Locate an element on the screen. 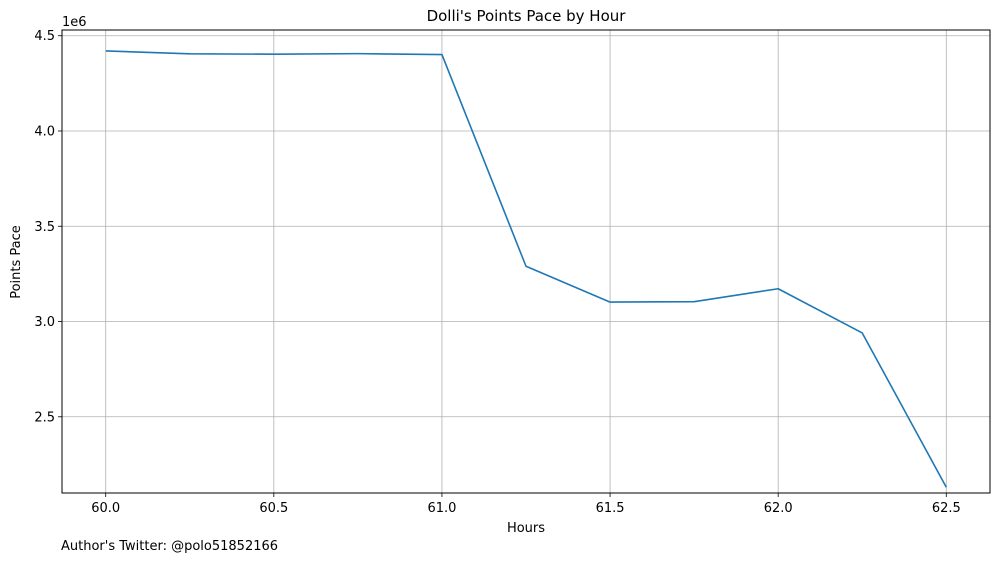  x-axis-label: Hours is located at coordinates (526, 528).